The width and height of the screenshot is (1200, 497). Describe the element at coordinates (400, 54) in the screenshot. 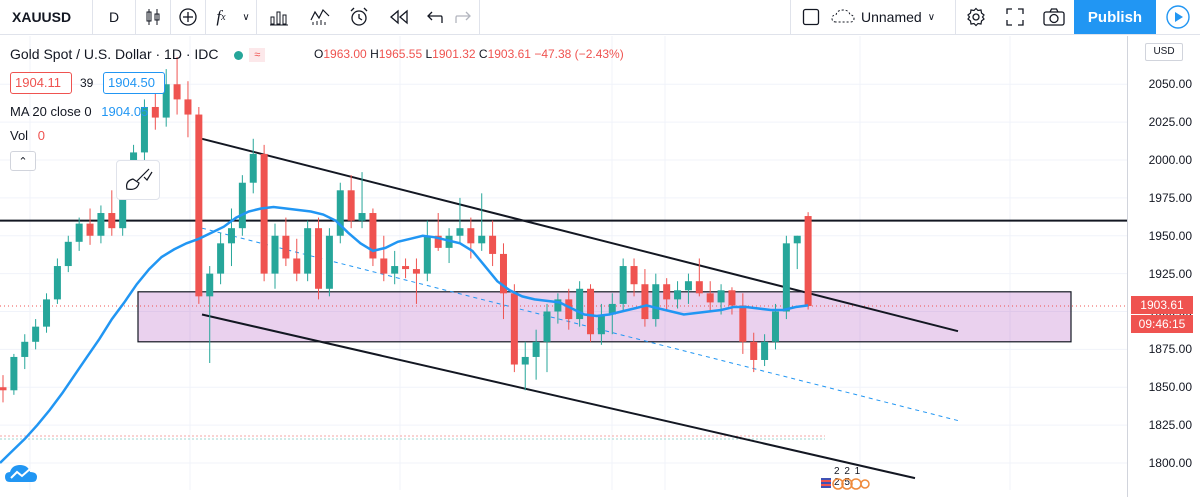

I see `high-value: 1965.55` at that location.